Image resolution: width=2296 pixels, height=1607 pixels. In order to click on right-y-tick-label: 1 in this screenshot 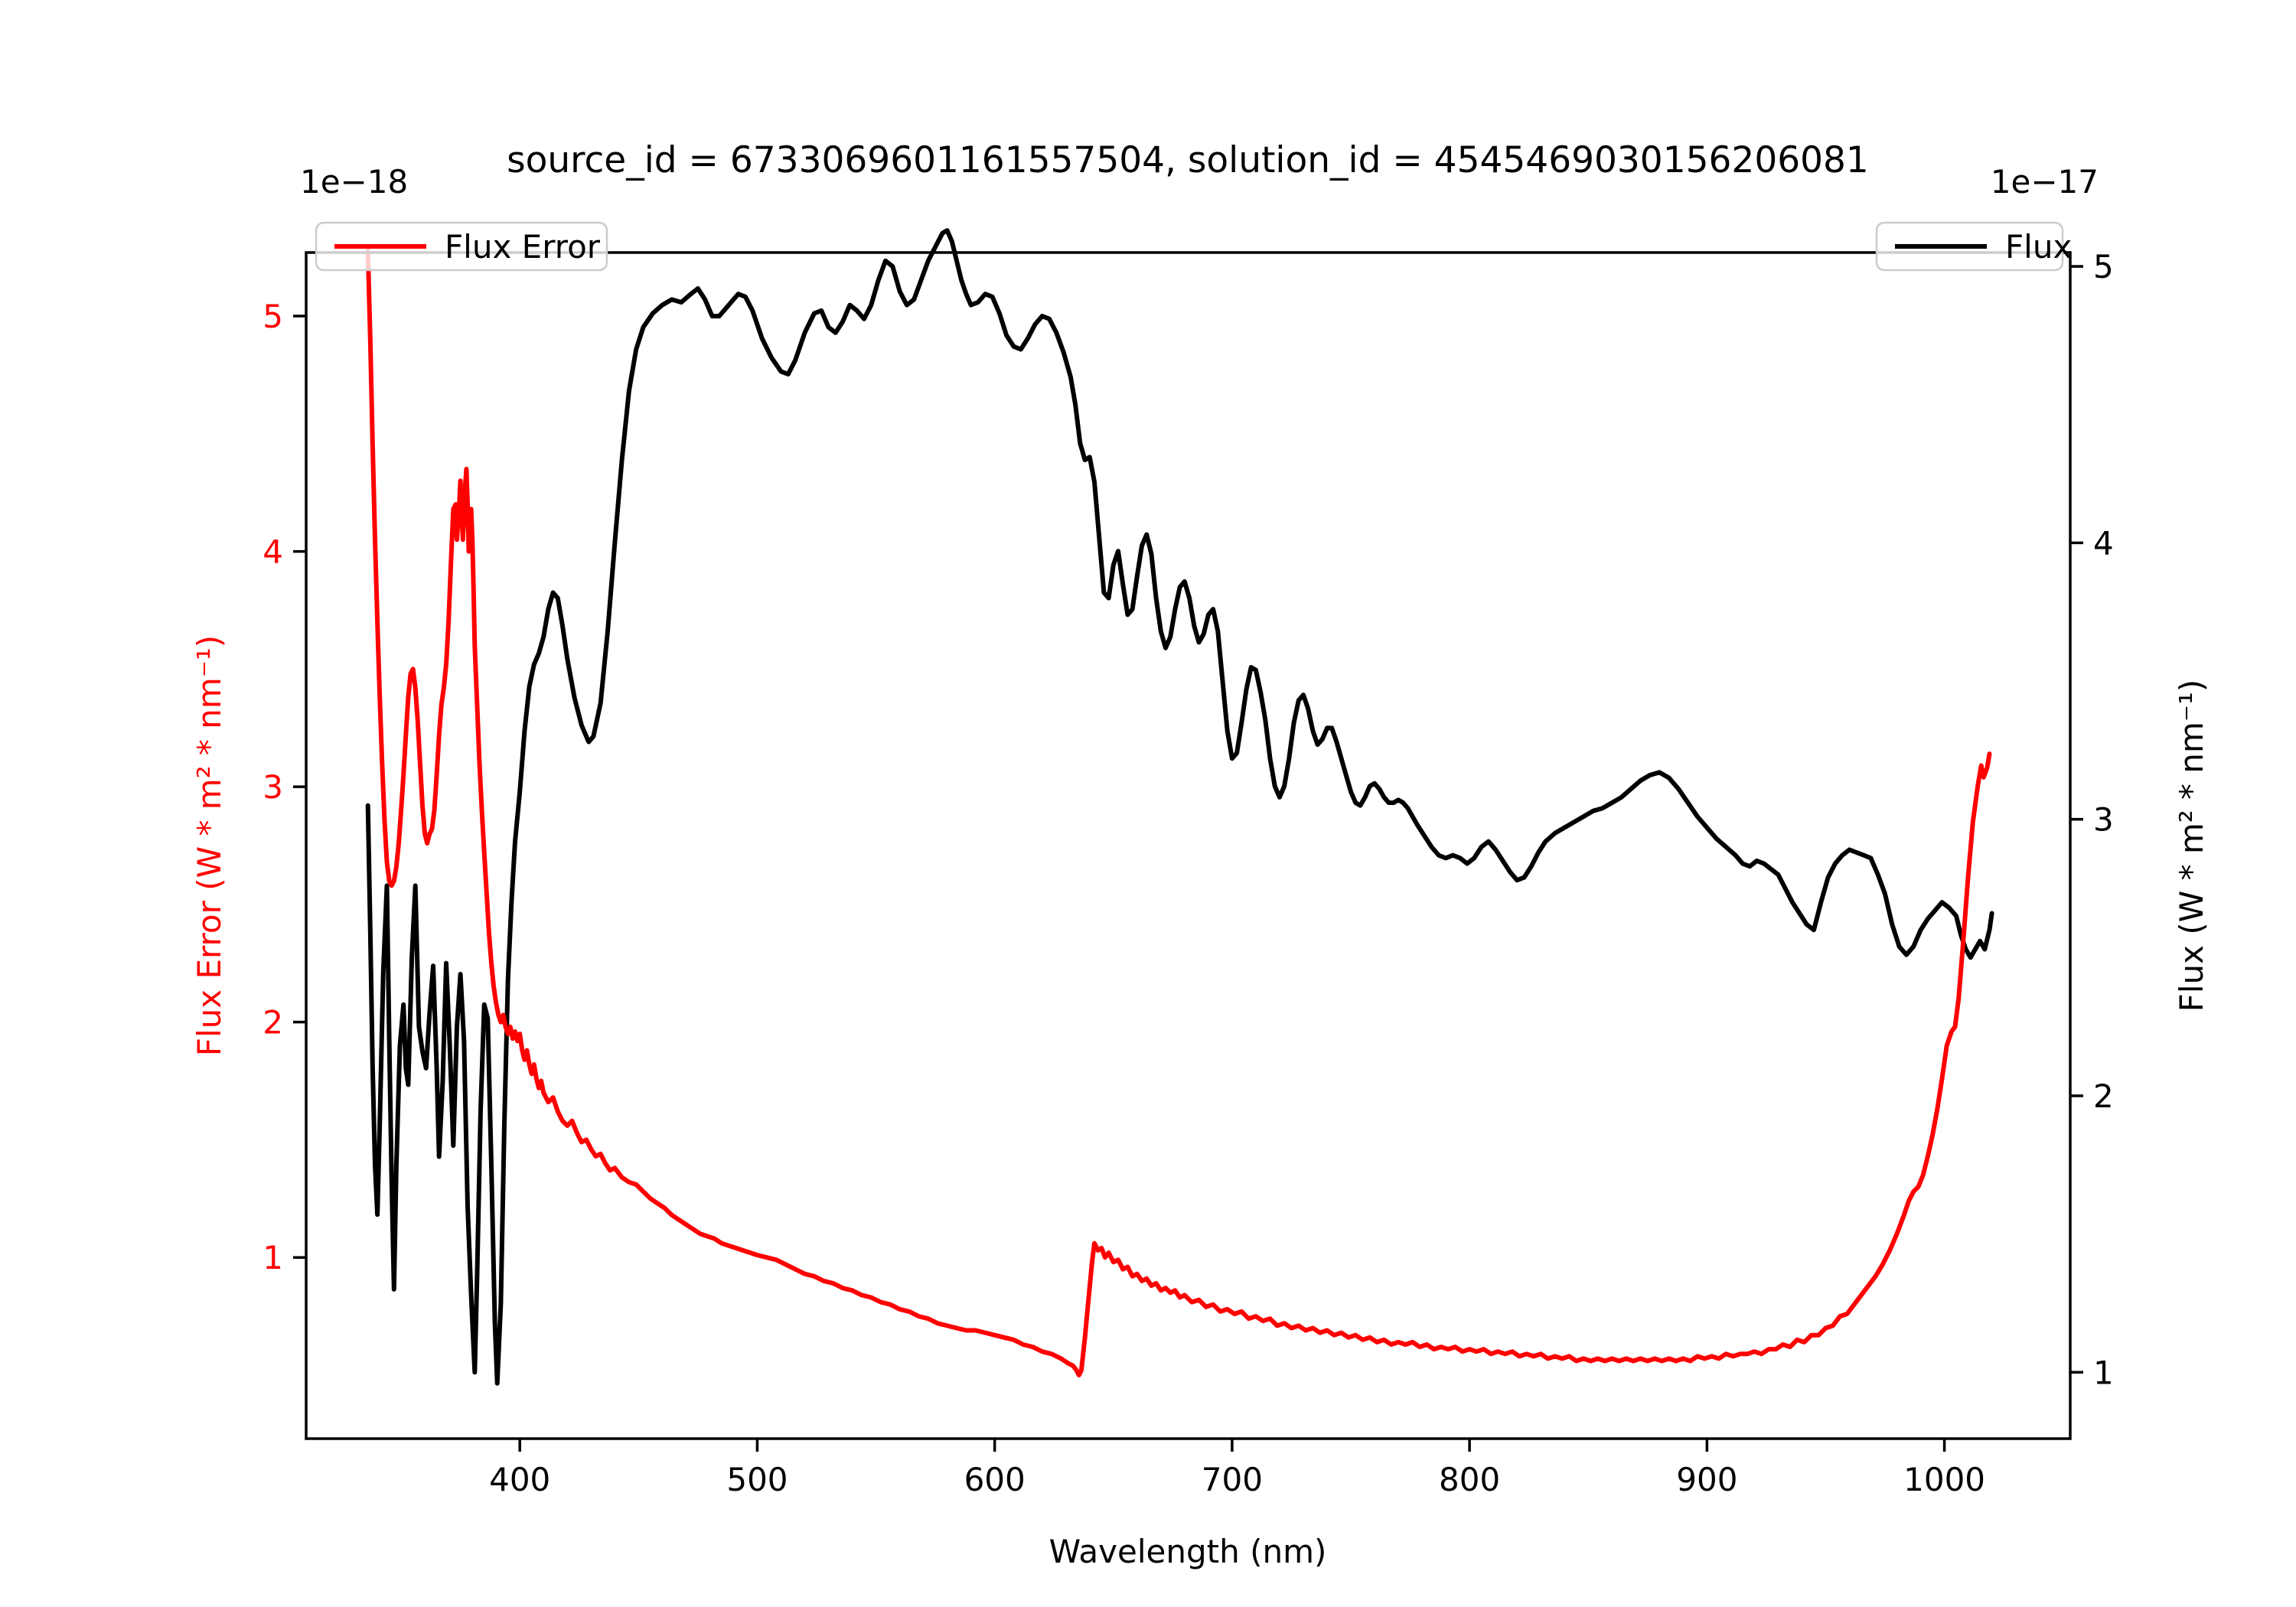, I will do `click(2103, 1373)`.